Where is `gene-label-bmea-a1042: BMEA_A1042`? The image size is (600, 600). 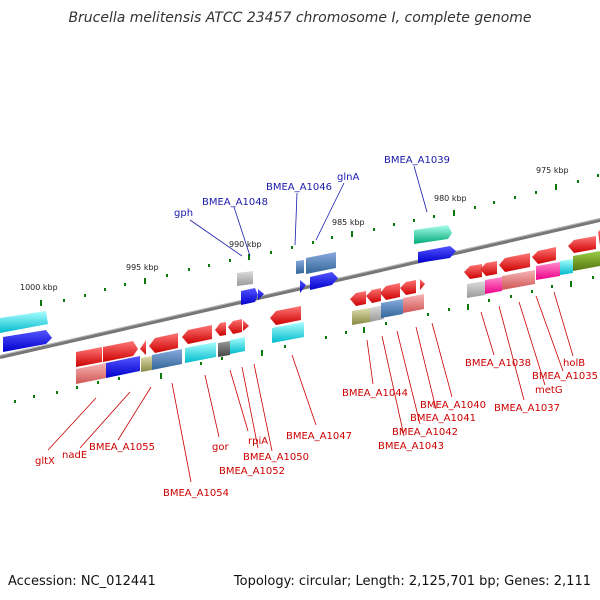
gene-label-bmea-a1042: BMEA_A1042 is located at coordinates (425, 432).